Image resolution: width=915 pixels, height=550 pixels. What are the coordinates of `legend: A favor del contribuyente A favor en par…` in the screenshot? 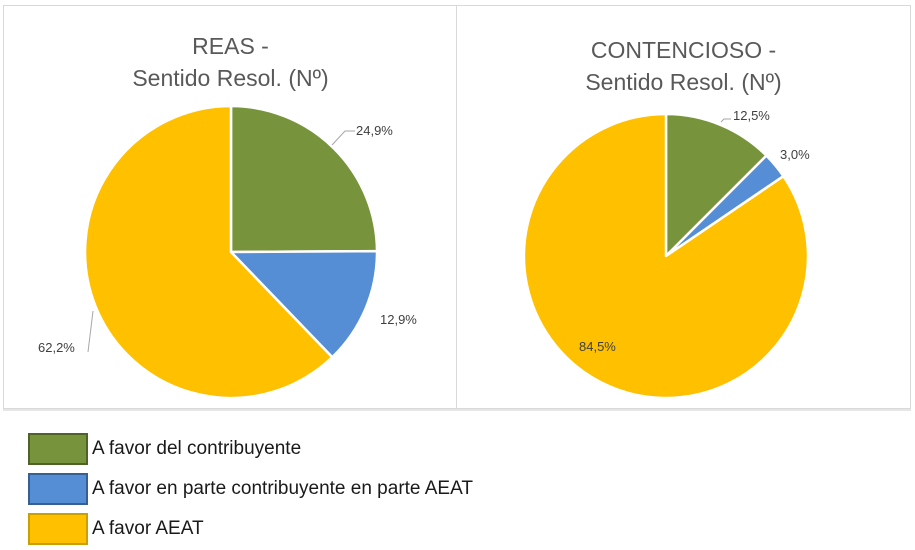 It's located at (250, 489).